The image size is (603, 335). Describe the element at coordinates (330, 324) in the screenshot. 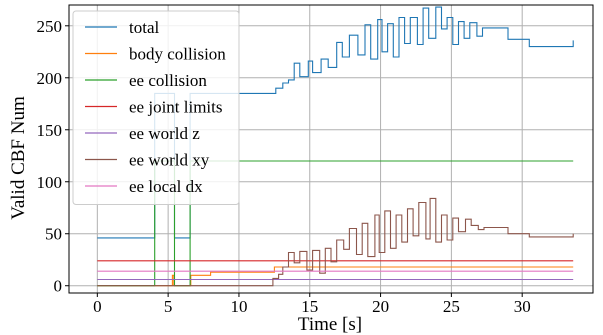

I see `x-axis-title: Time [s]` at that location.